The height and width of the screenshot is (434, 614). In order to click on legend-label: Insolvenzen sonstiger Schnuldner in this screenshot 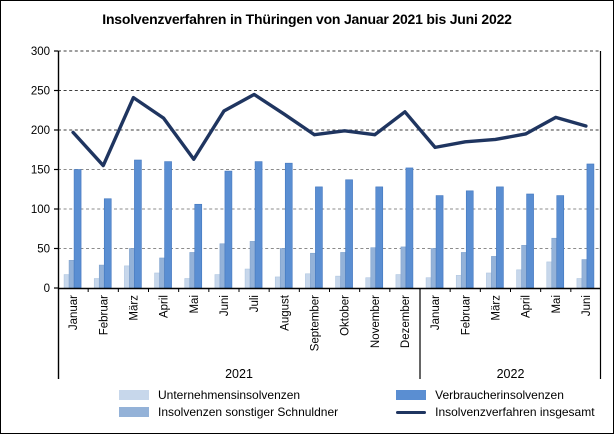, I will do `click(248, 412)`.